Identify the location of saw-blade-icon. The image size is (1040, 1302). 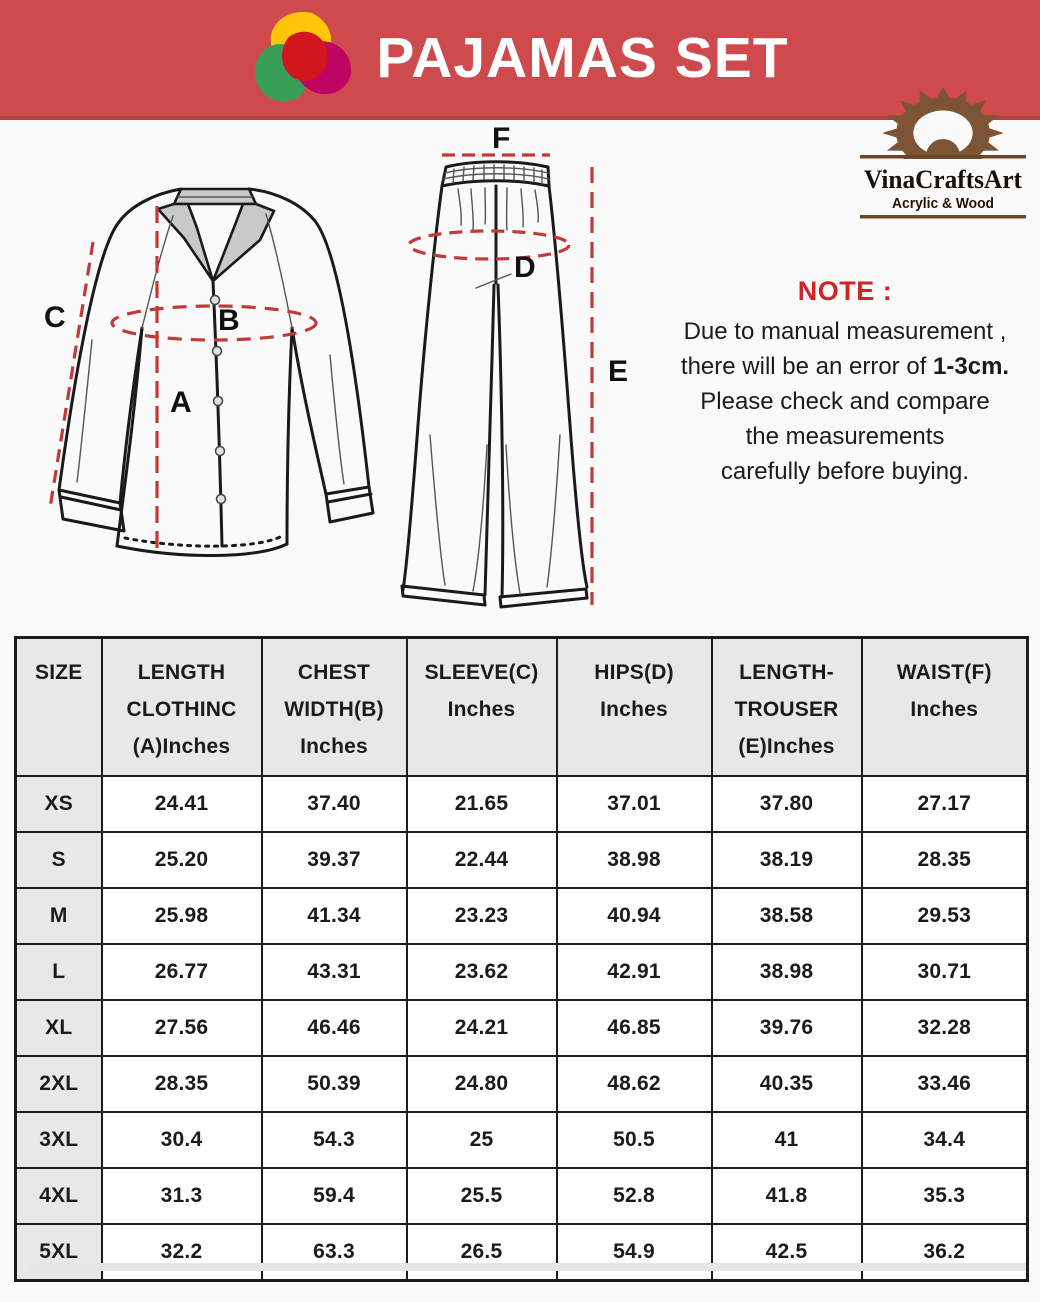
(943, 149).